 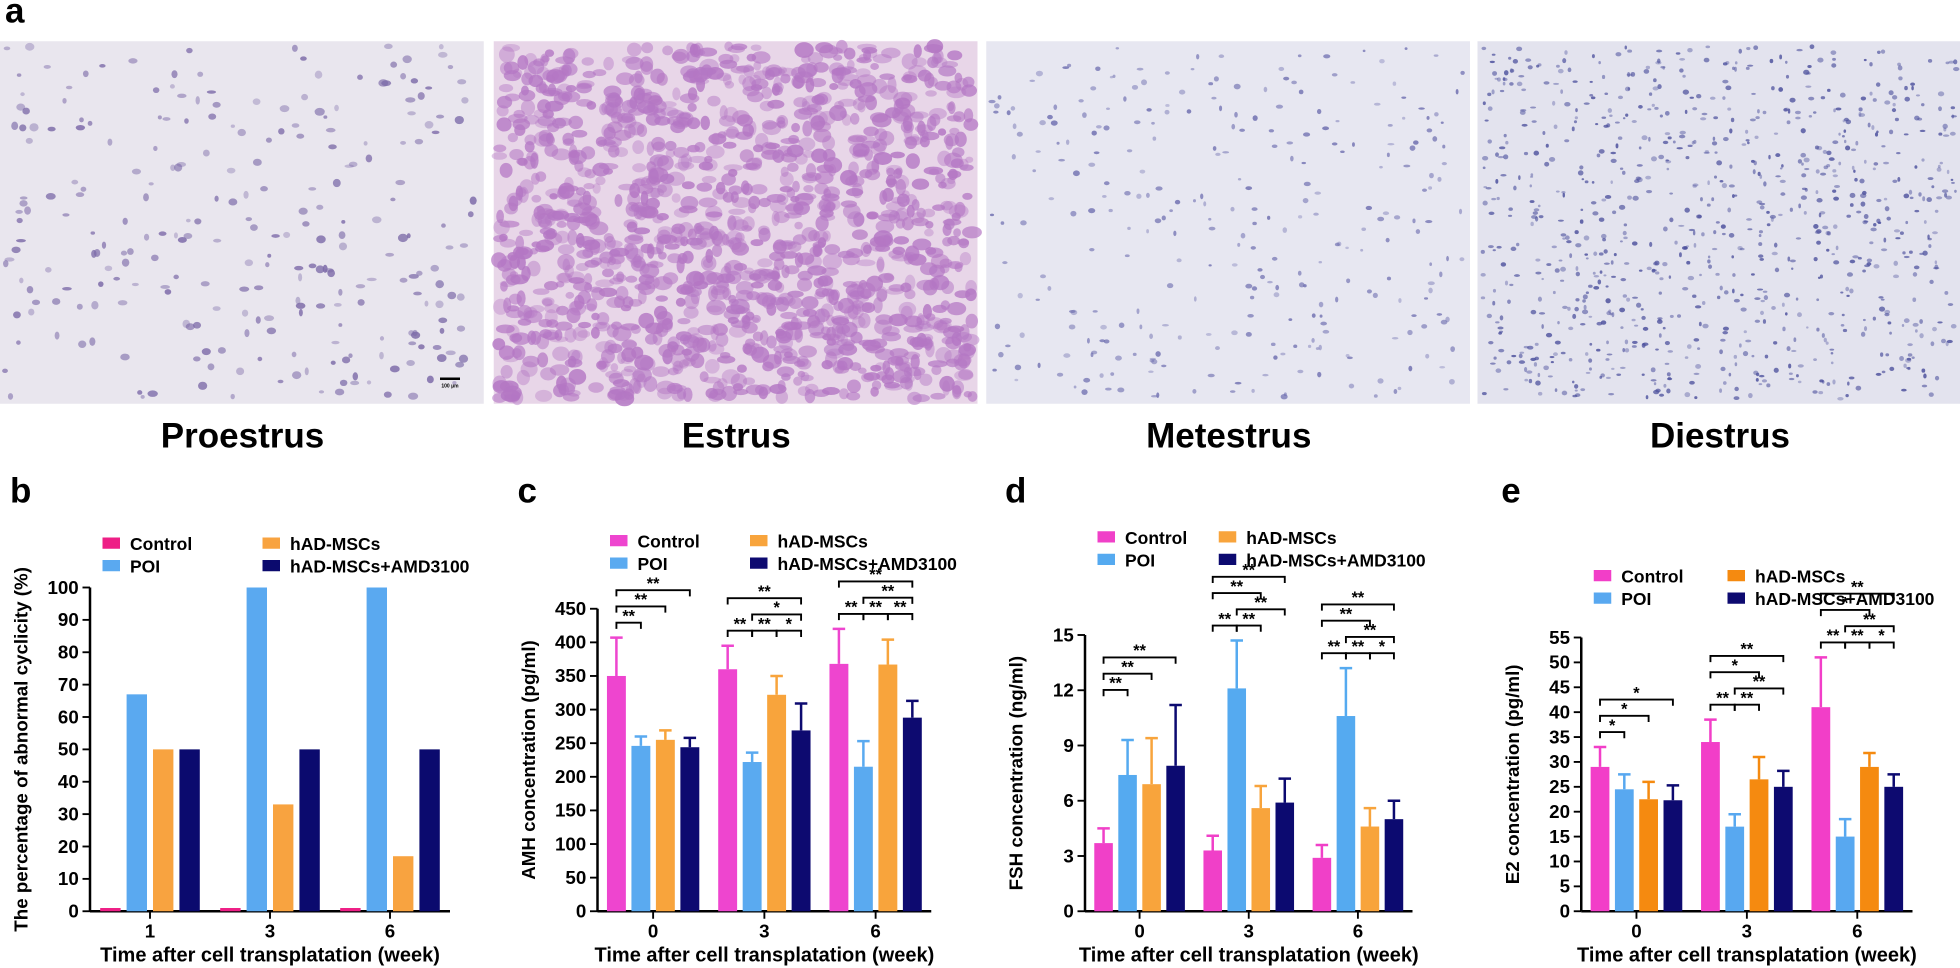 I want to click on image-label: Estrus, so click(x=736, y=436).